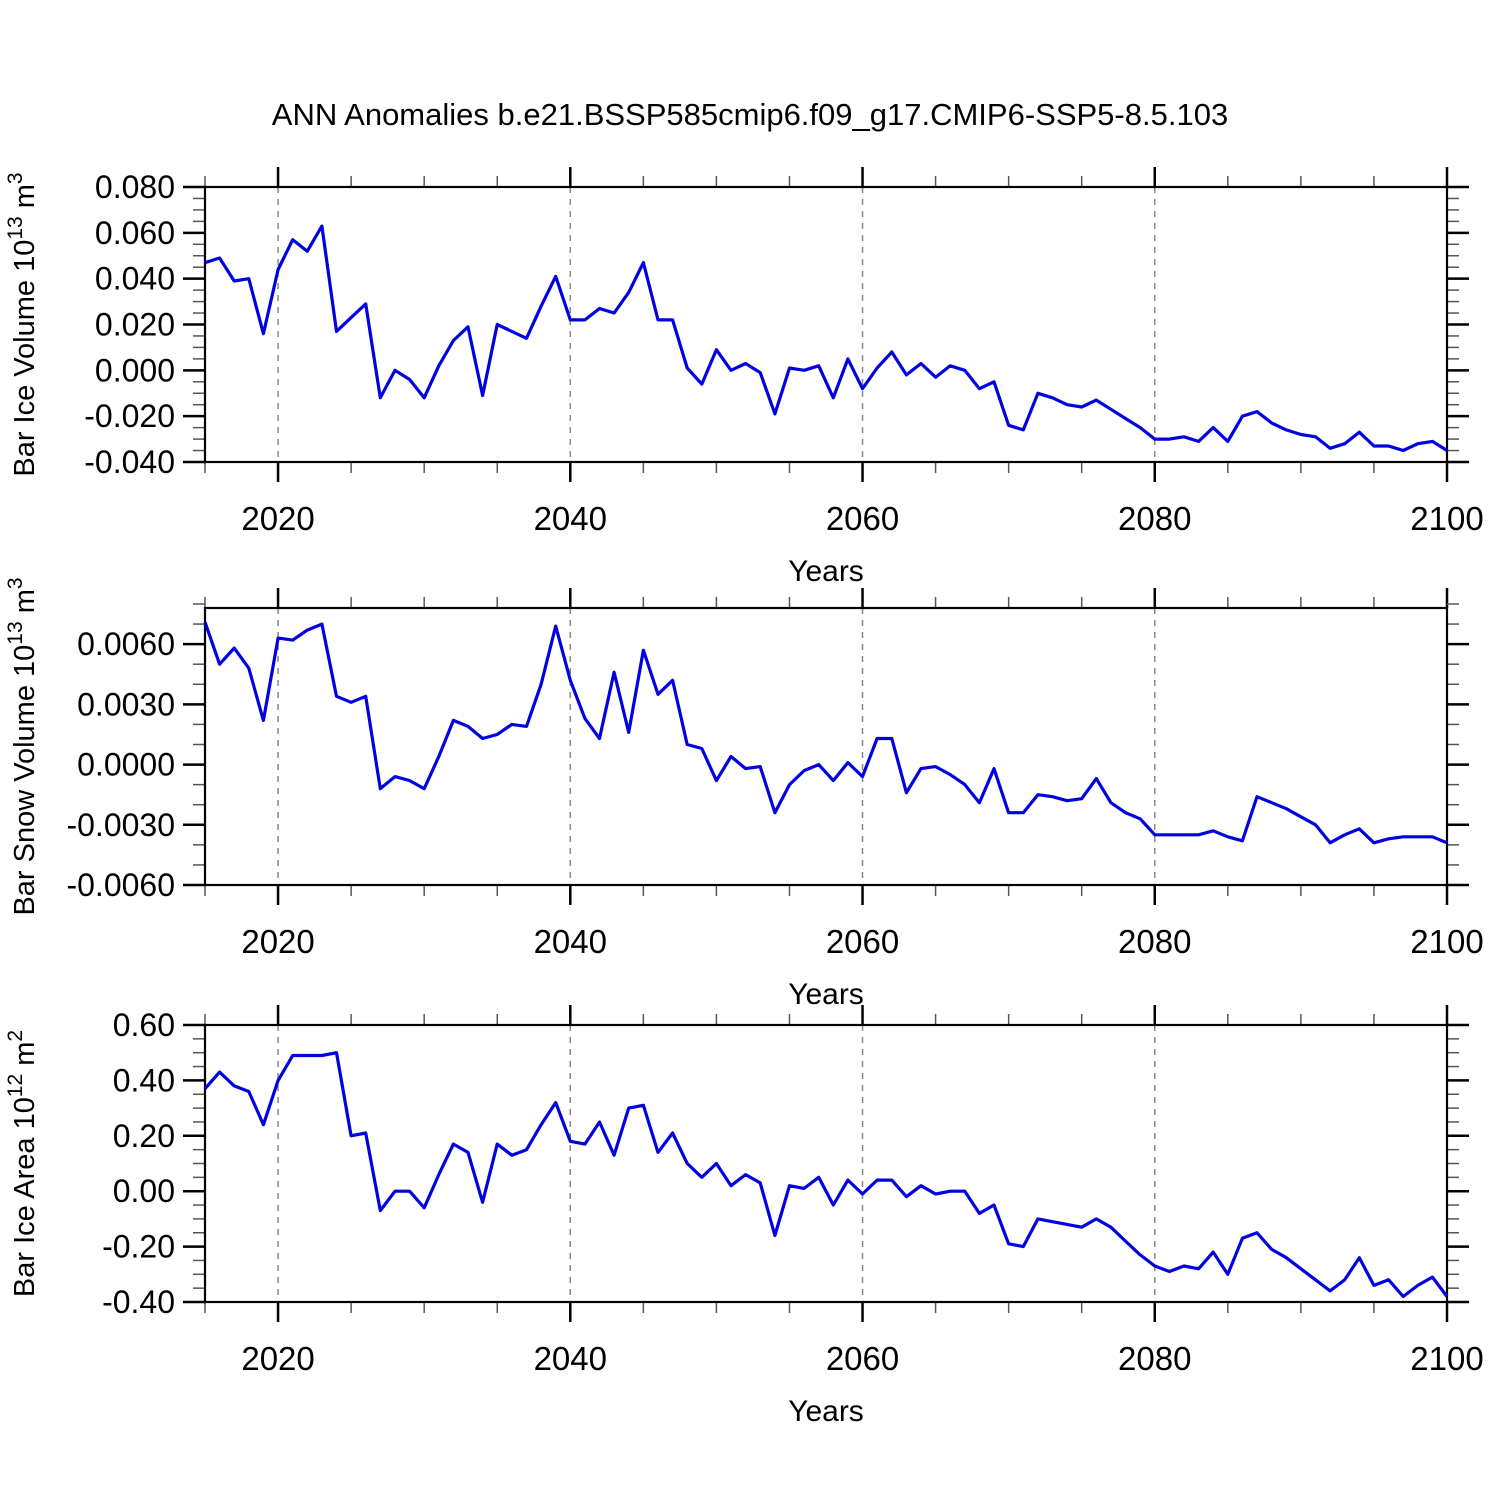 The width and height of the screenshot is (1500, 1500). I want to click on y-tick-label: 0.020, so click(135, 325).